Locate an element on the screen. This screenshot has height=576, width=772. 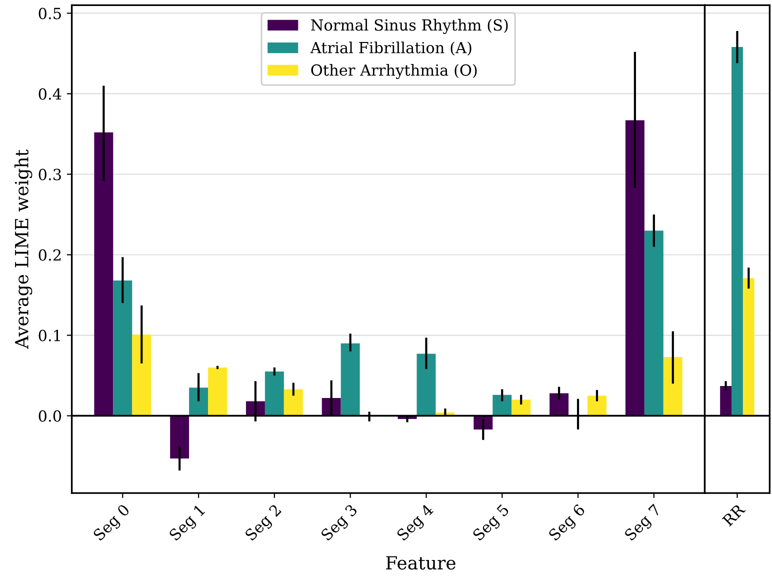
y-tick-label: 0.4 is located at coordinates (50, 94).